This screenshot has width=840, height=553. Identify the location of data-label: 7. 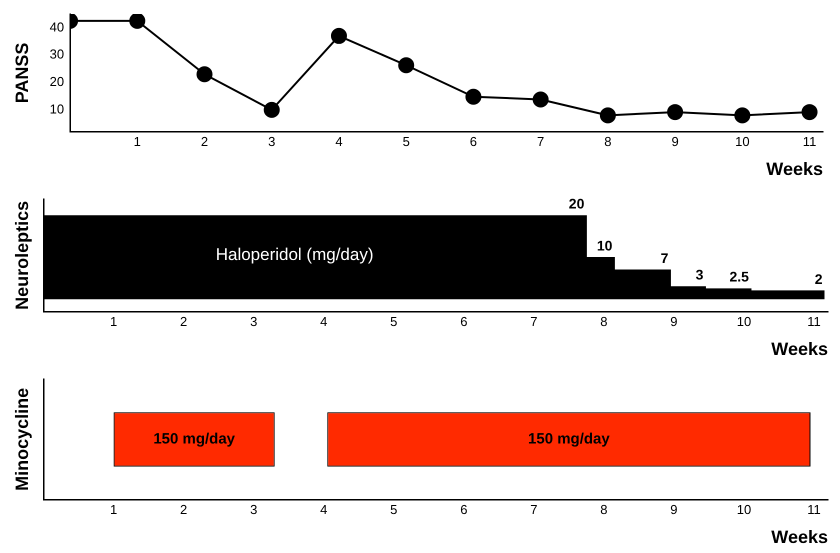
(664, 258).